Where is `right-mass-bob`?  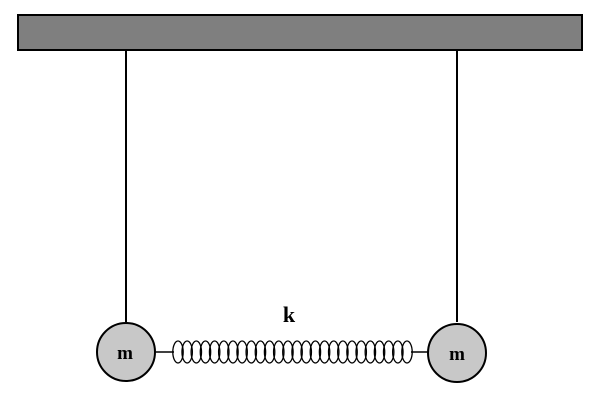
right-mass-bob is located at coordinates (457, 353).